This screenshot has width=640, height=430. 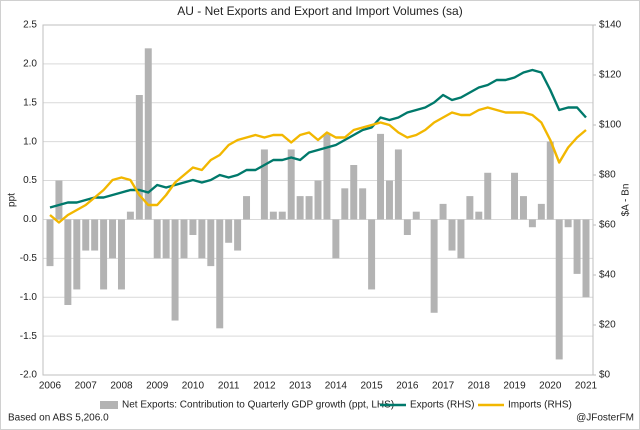 What do you see at coordinates (193, 386) in the screenshot?
I see `x-tick-label: 2010` at bounding box center [193, 386].